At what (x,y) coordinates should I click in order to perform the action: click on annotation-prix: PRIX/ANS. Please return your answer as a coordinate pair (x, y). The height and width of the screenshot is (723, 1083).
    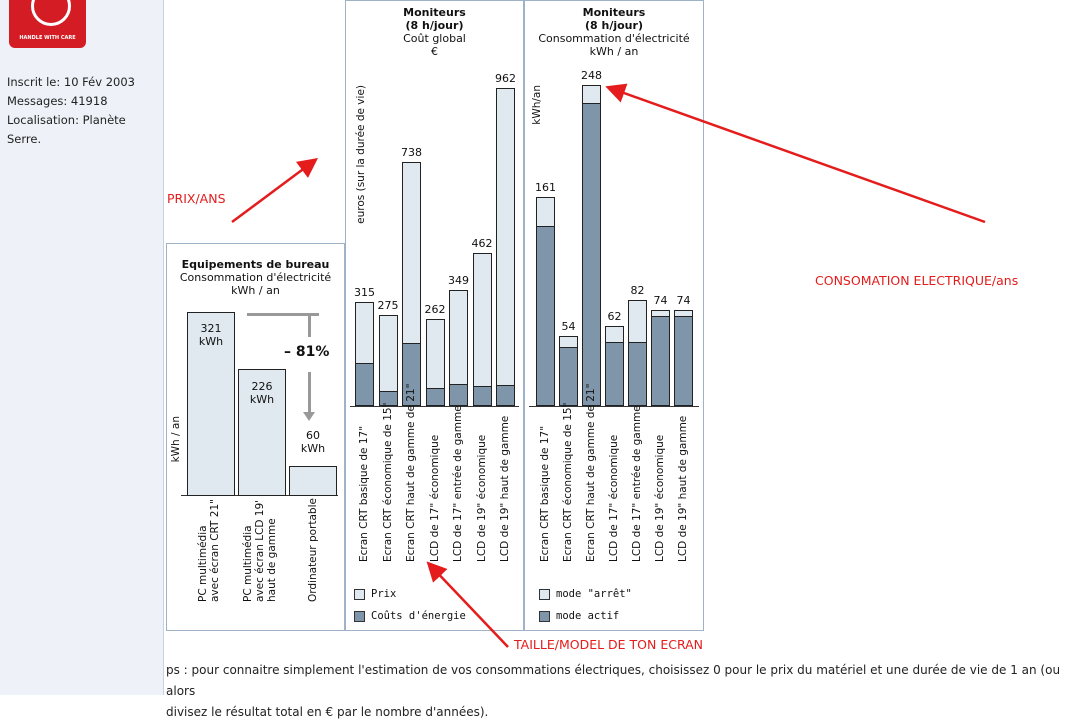
    Looking at the image, I should click on (196, 198).